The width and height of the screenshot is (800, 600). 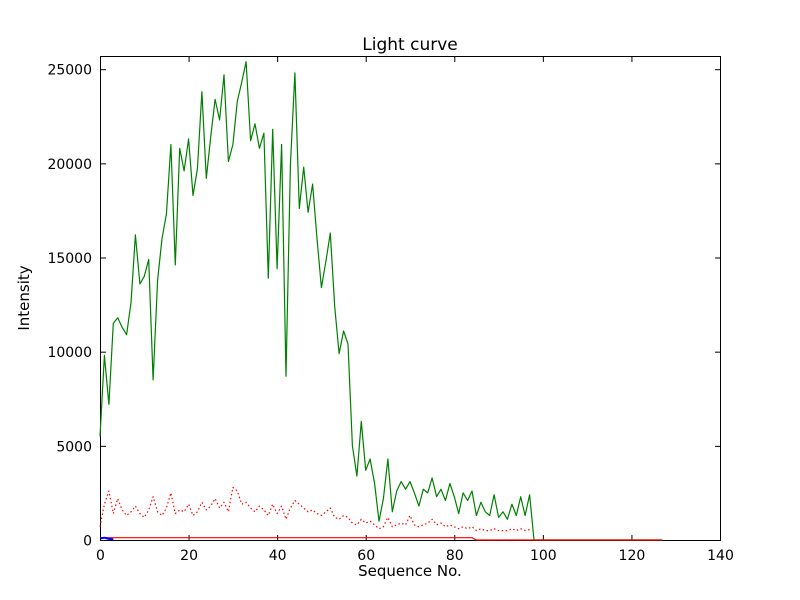 What do you see at coordinates (314, 509) in the screenshot?
I see `series-background-red-dotted` at bounding box center [314, 509].